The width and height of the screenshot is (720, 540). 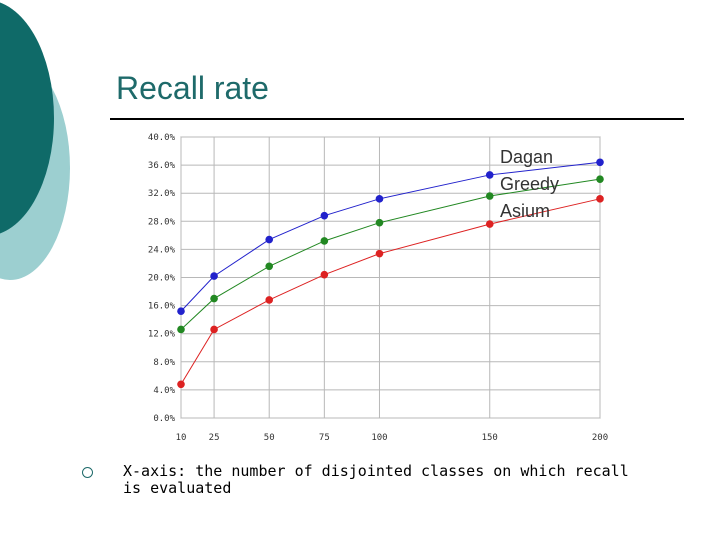 What do you see at coordinates (162, 335) in the screenshot?
I see `y-tick-label: 12.0%` at bounding box center [162, 335].